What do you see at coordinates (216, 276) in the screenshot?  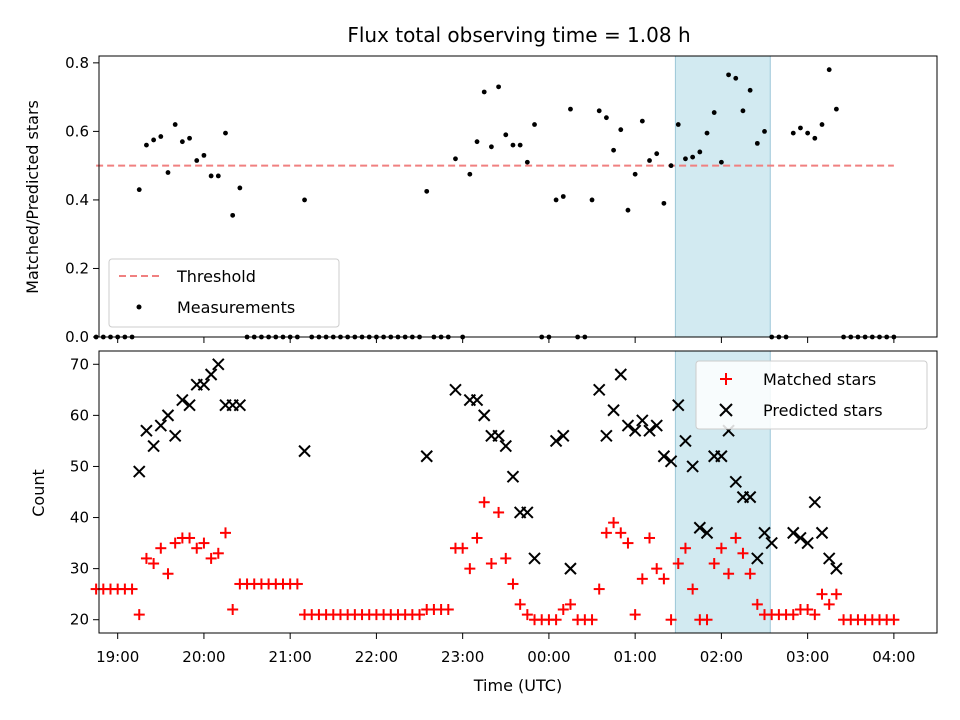 I see `legend-threshold-label: Threshold` at bounding box center [216, 276].